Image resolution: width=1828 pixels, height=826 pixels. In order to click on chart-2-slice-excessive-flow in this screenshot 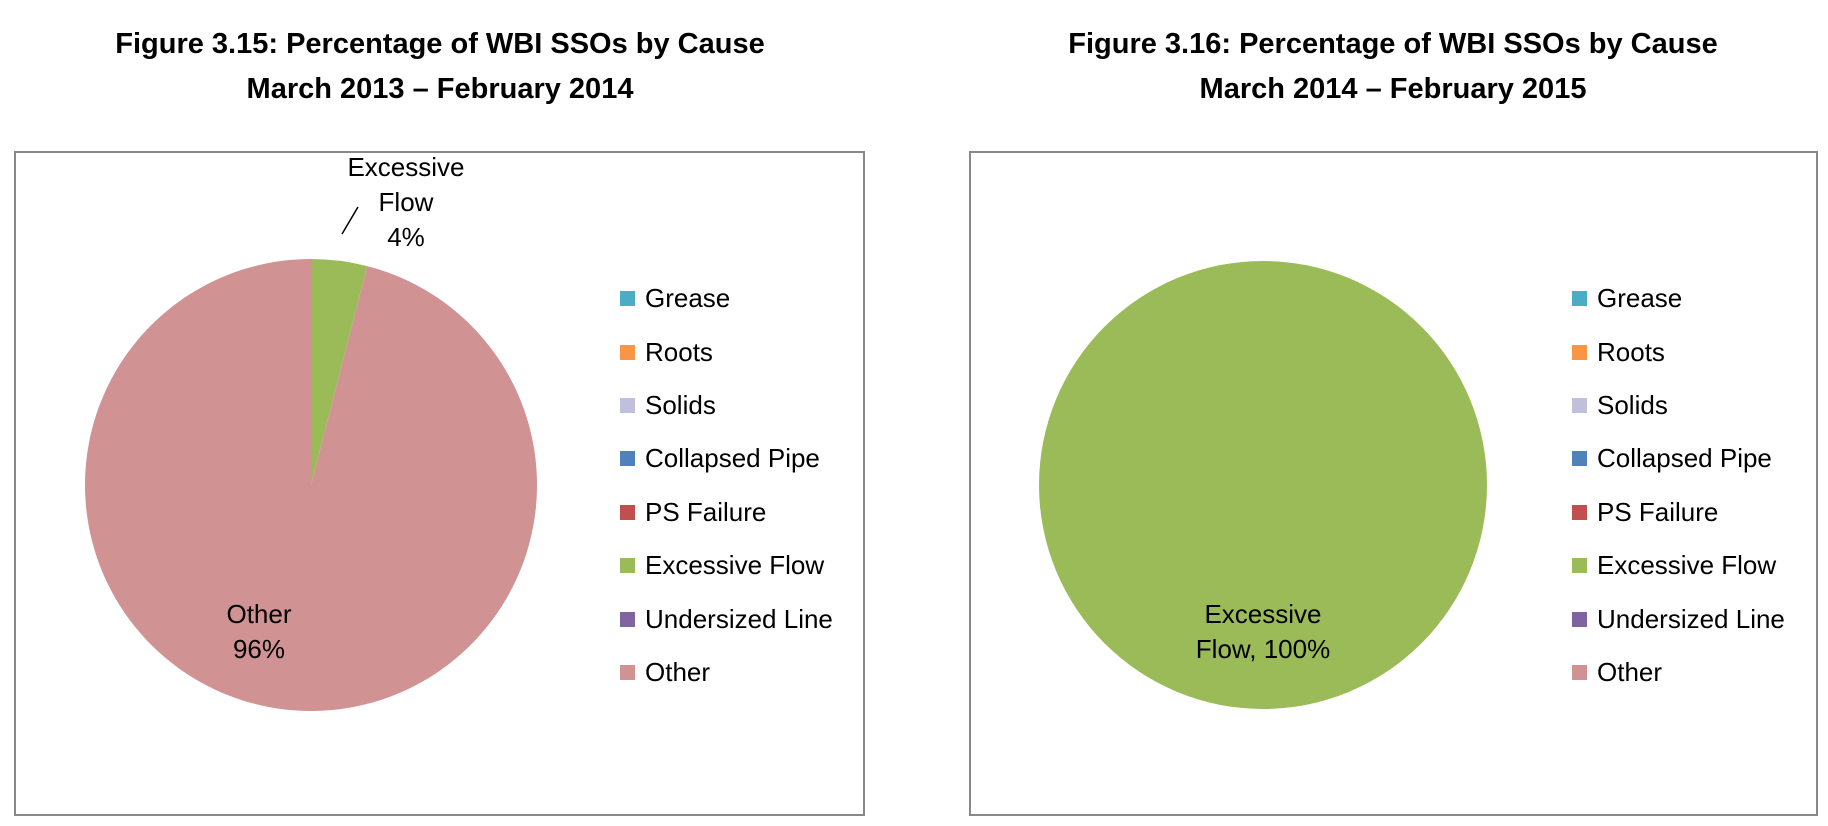, I will do `click(1263, 485)`.